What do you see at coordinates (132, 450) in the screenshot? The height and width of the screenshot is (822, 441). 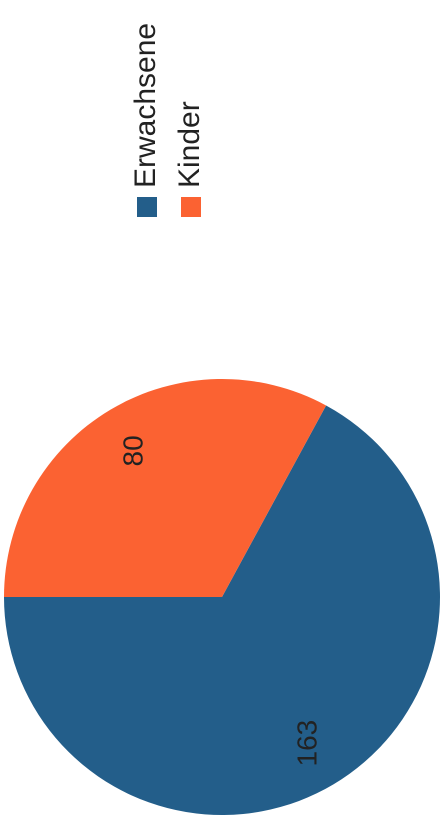 I see `data-label: 80` at bounding box center [132, 450].